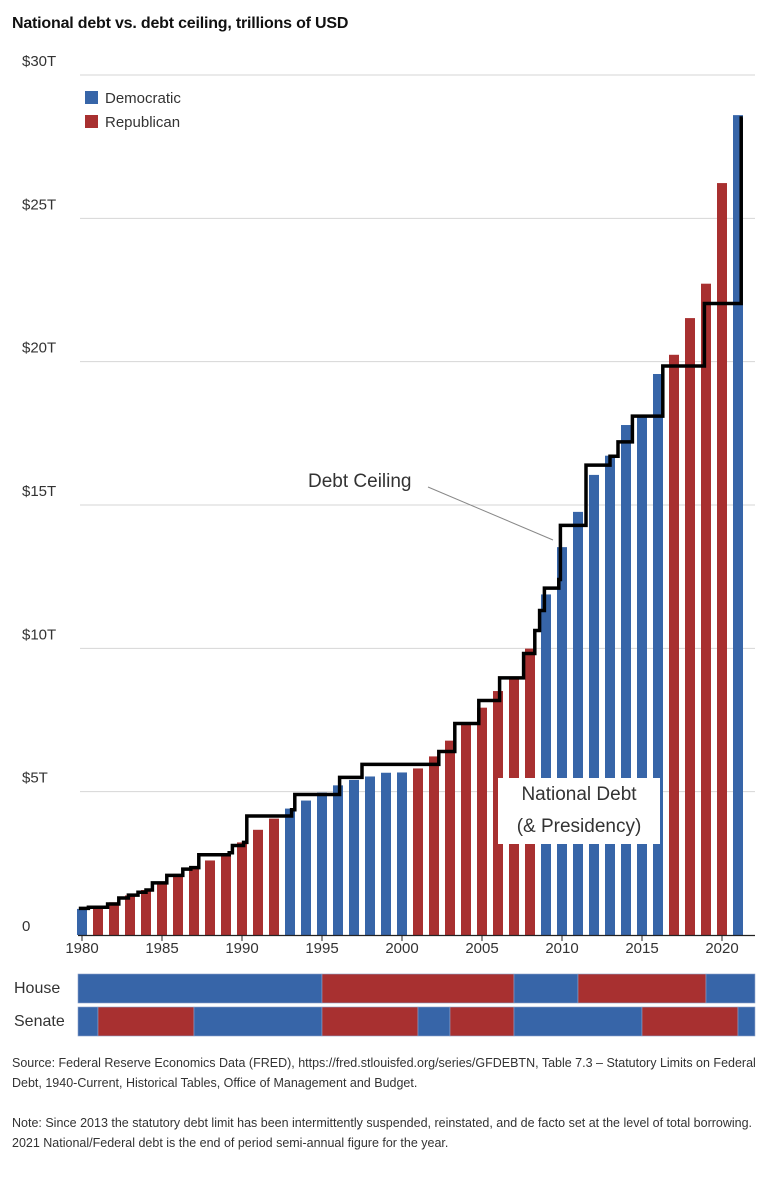  What do you see at coordinates (258, 882) in the screenshot?
I see `debt-bar-1991` at bounding box center [258, 882].